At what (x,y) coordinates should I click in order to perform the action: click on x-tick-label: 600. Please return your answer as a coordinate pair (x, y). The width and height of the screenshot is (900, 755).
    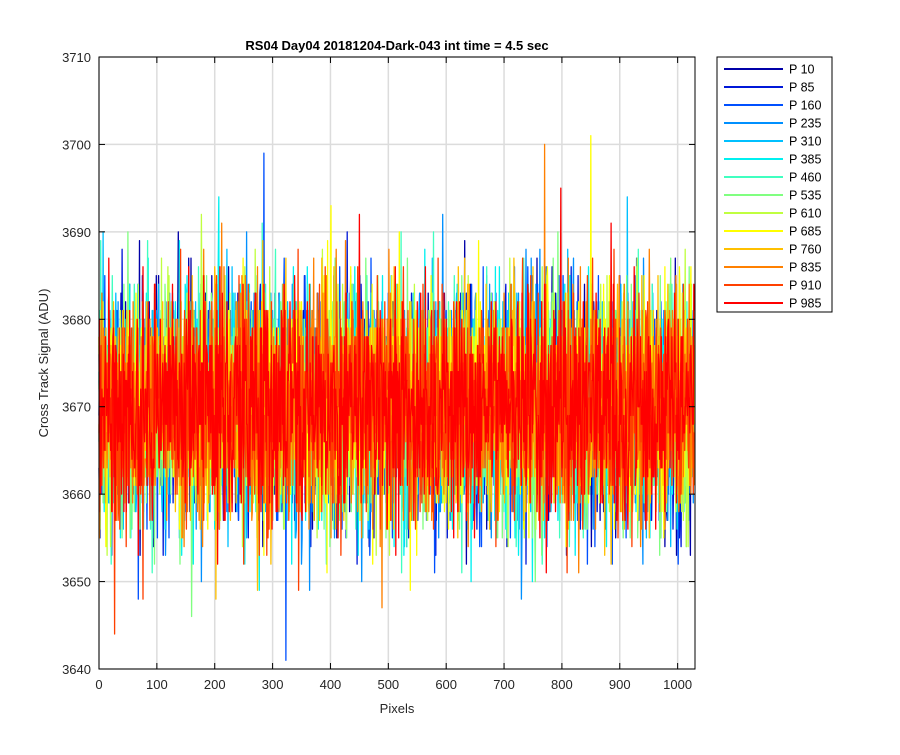
    Looking at the image, I should click on (446, 684).